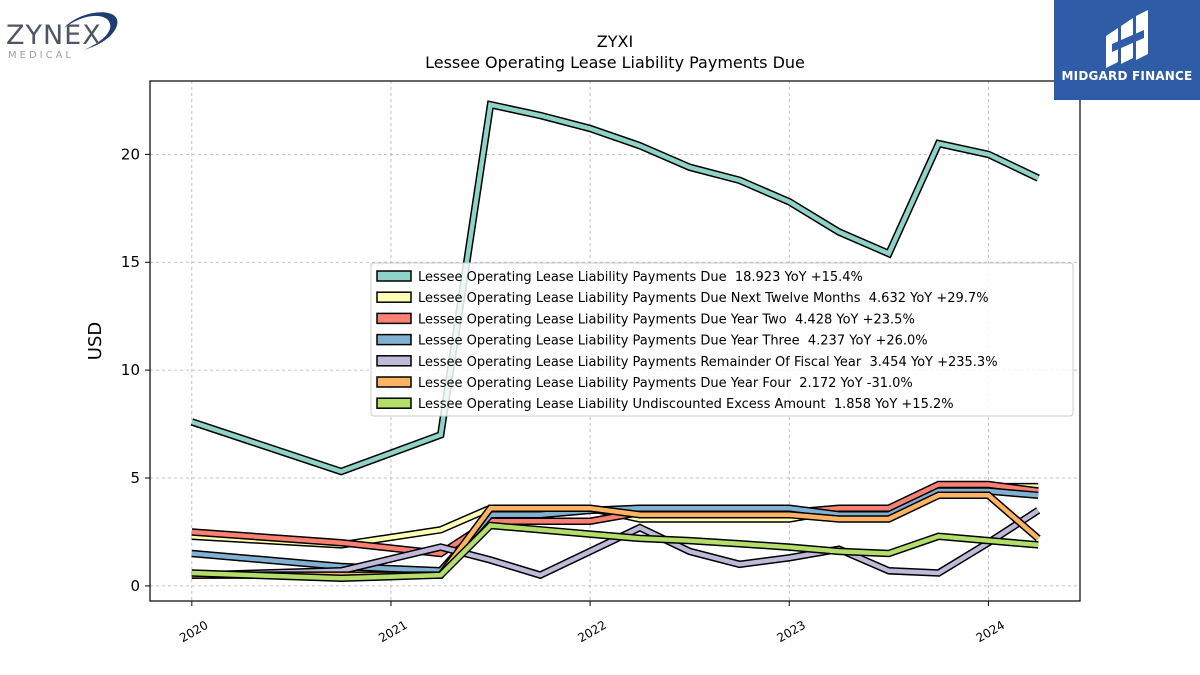  I want to click on zynex-wordmark: ZYNEX, so click(54, 35).